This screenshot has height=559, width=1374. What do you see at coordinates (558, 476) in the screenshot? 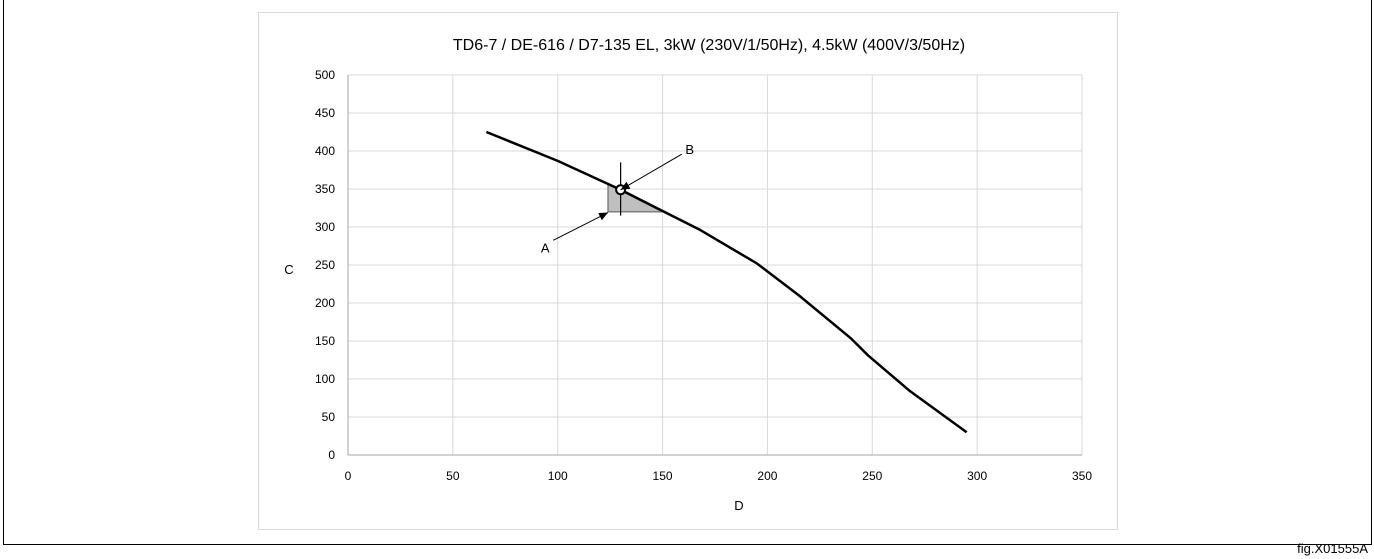
I see `x-tick-label: 100` at bounding box center [558, 476].